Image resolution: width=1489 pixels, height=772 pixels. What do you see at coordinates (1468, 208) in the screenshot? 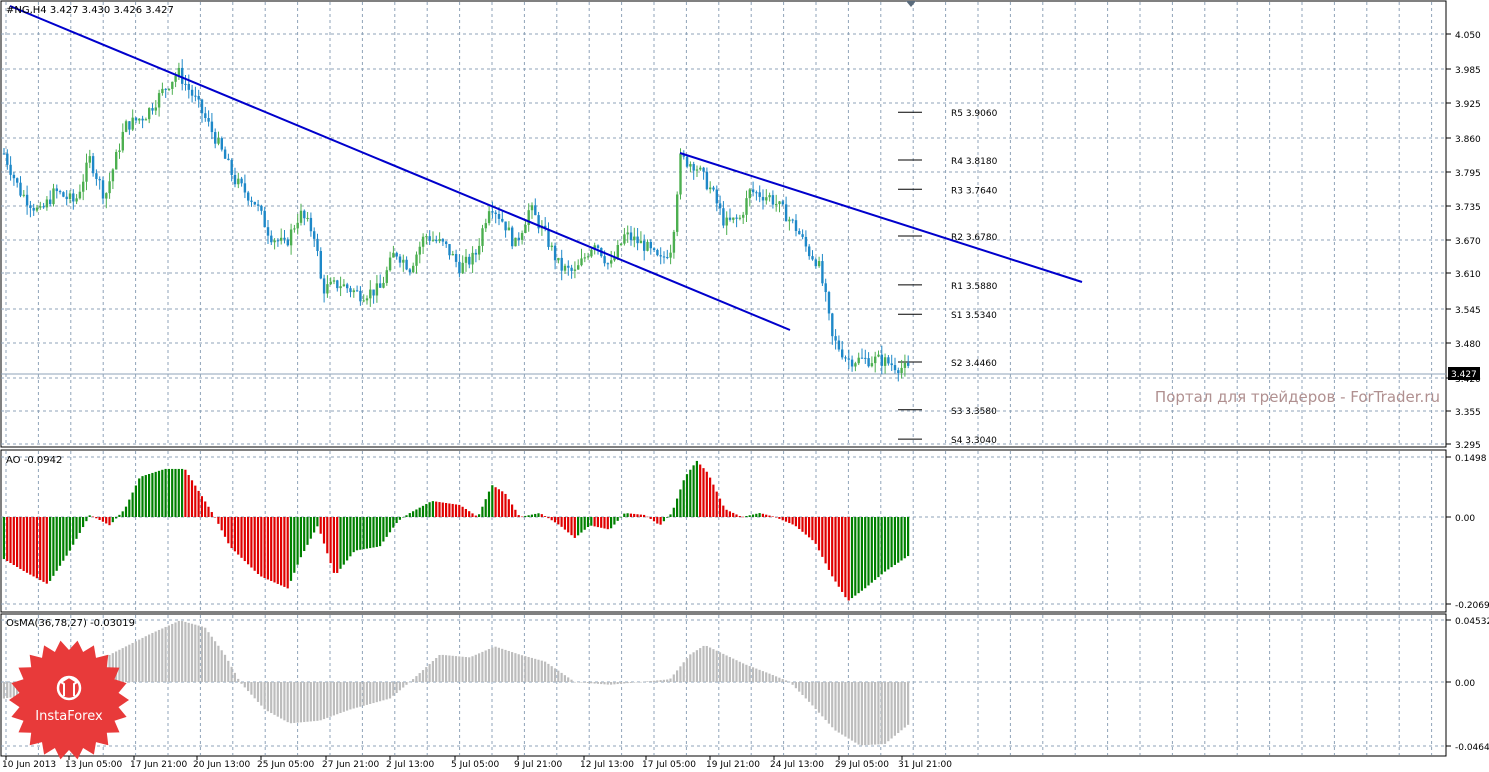
I see `price-label: 3.735` at bounding box center [1468, 208].